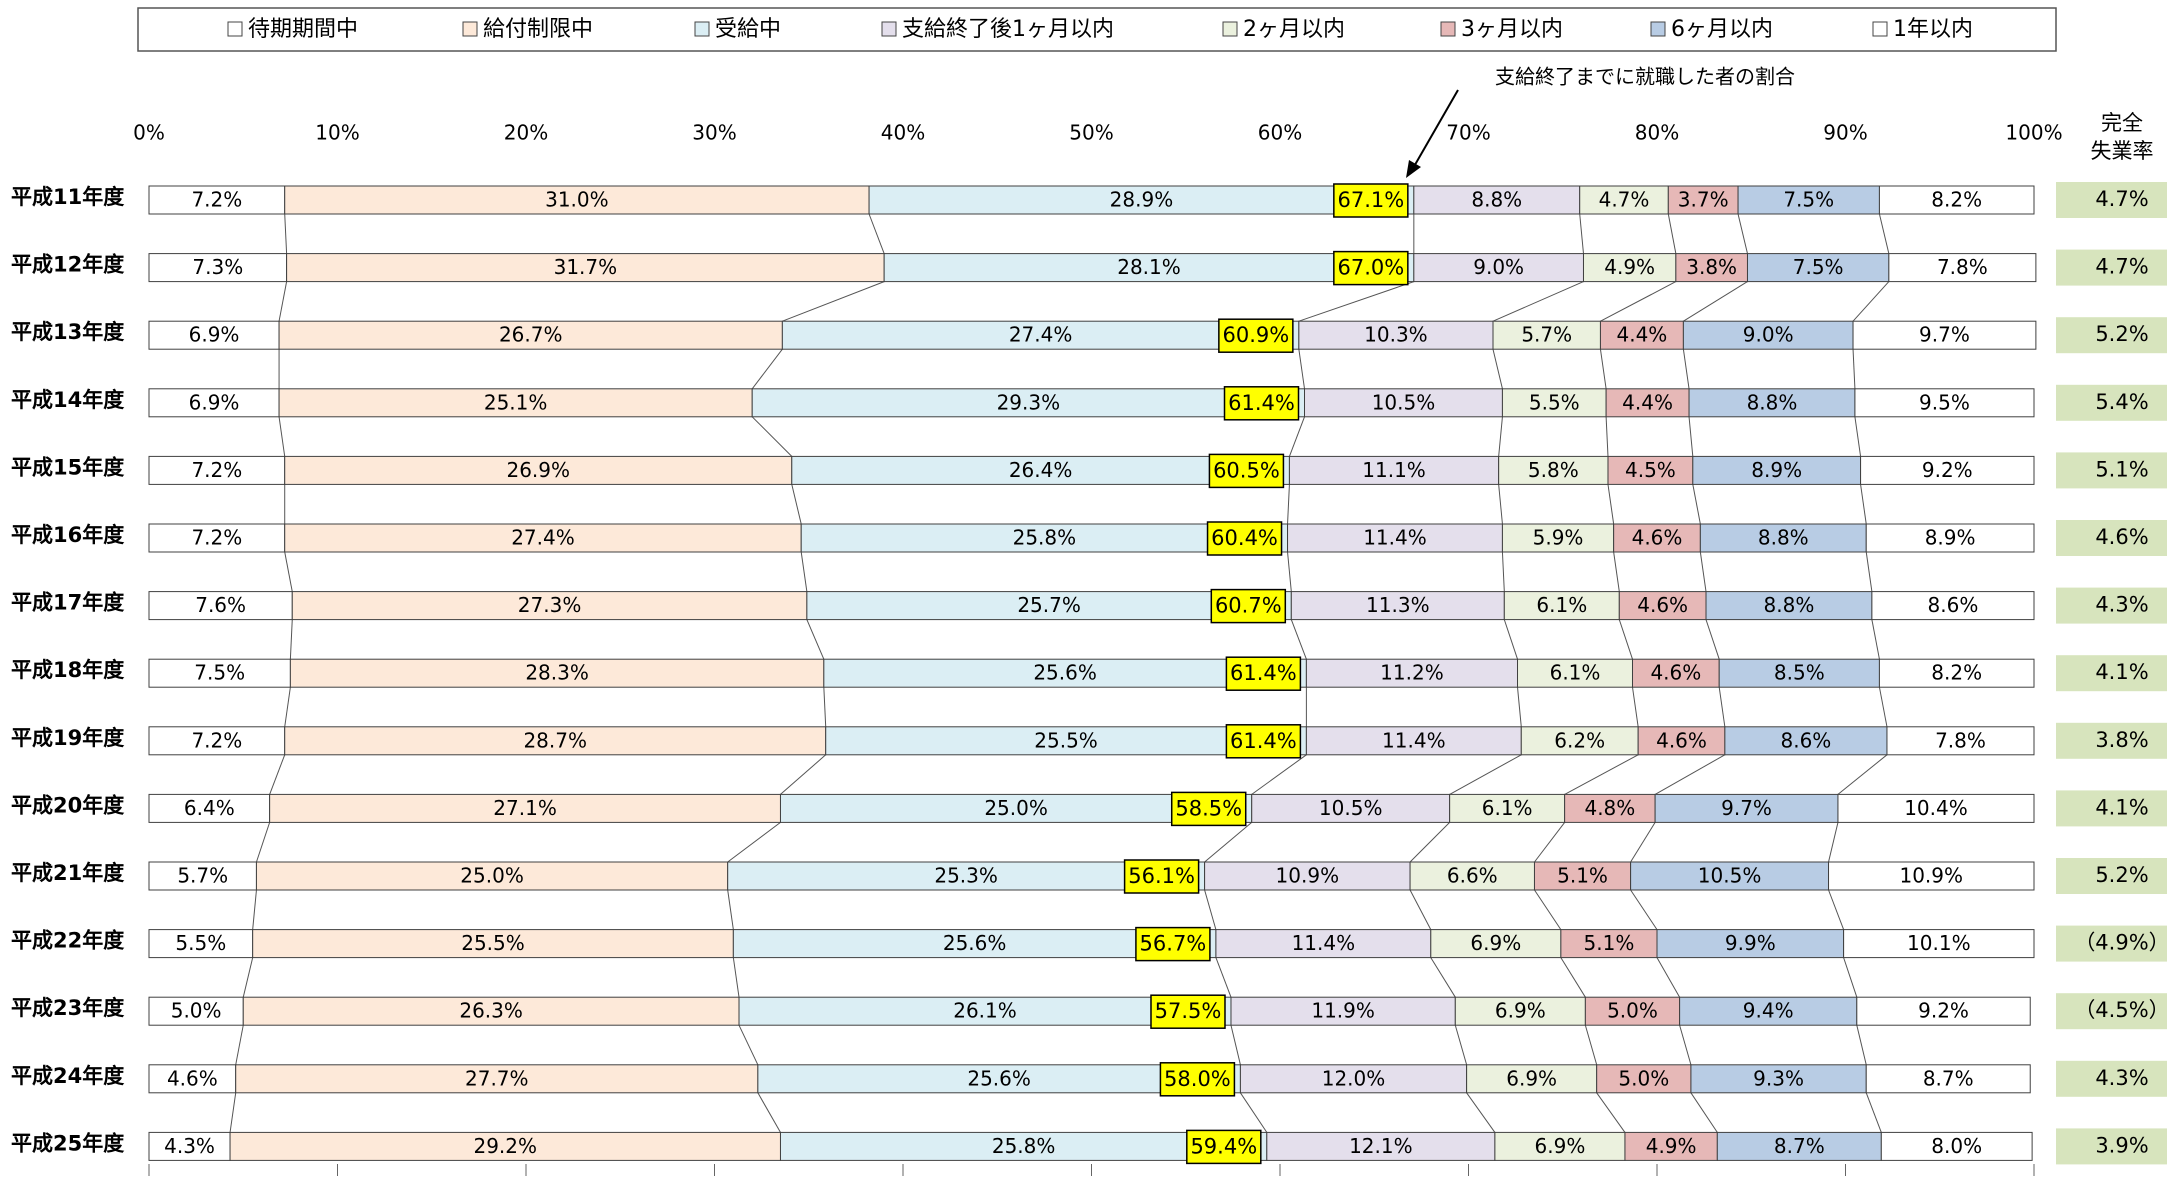 The image size is (2167, 1180). Describe the element at coordinates (1768, 335) in the screenshot. I see `value-label: 9.0%` at that location.